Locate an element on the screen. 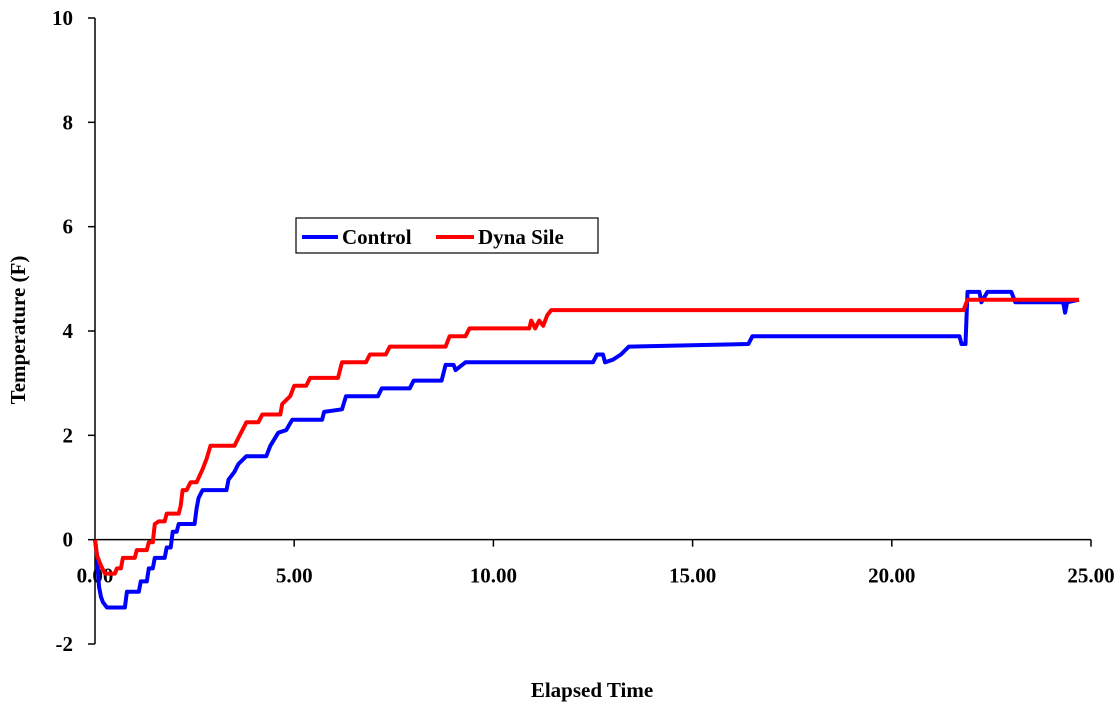  y-tick-label: 10 is located at coordinates (62, 18).